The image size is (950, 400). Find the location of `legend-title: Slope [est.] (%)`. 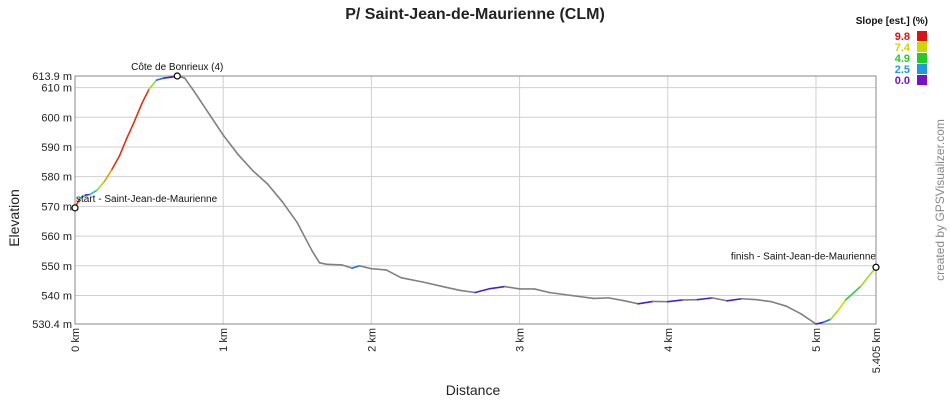

legend-title: Slope [est.] (%) is located at coordinates (892, 21).